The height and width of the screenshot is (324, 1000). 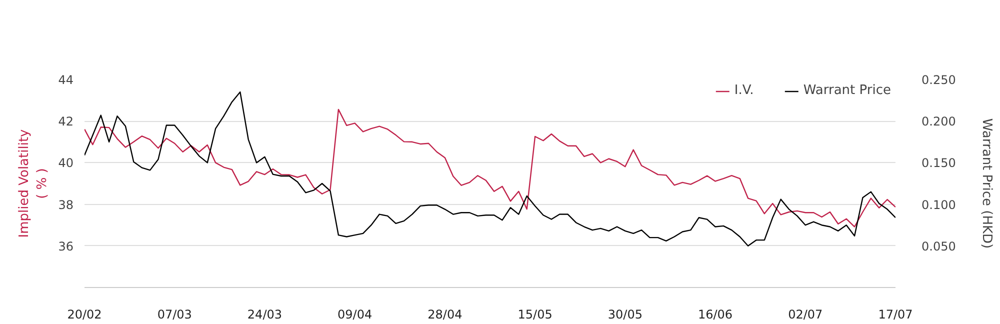 What do you see at coordinates (744, 90) in the screenshot?
I see `legend-label: I.V.` at bounding box center [744, 90].